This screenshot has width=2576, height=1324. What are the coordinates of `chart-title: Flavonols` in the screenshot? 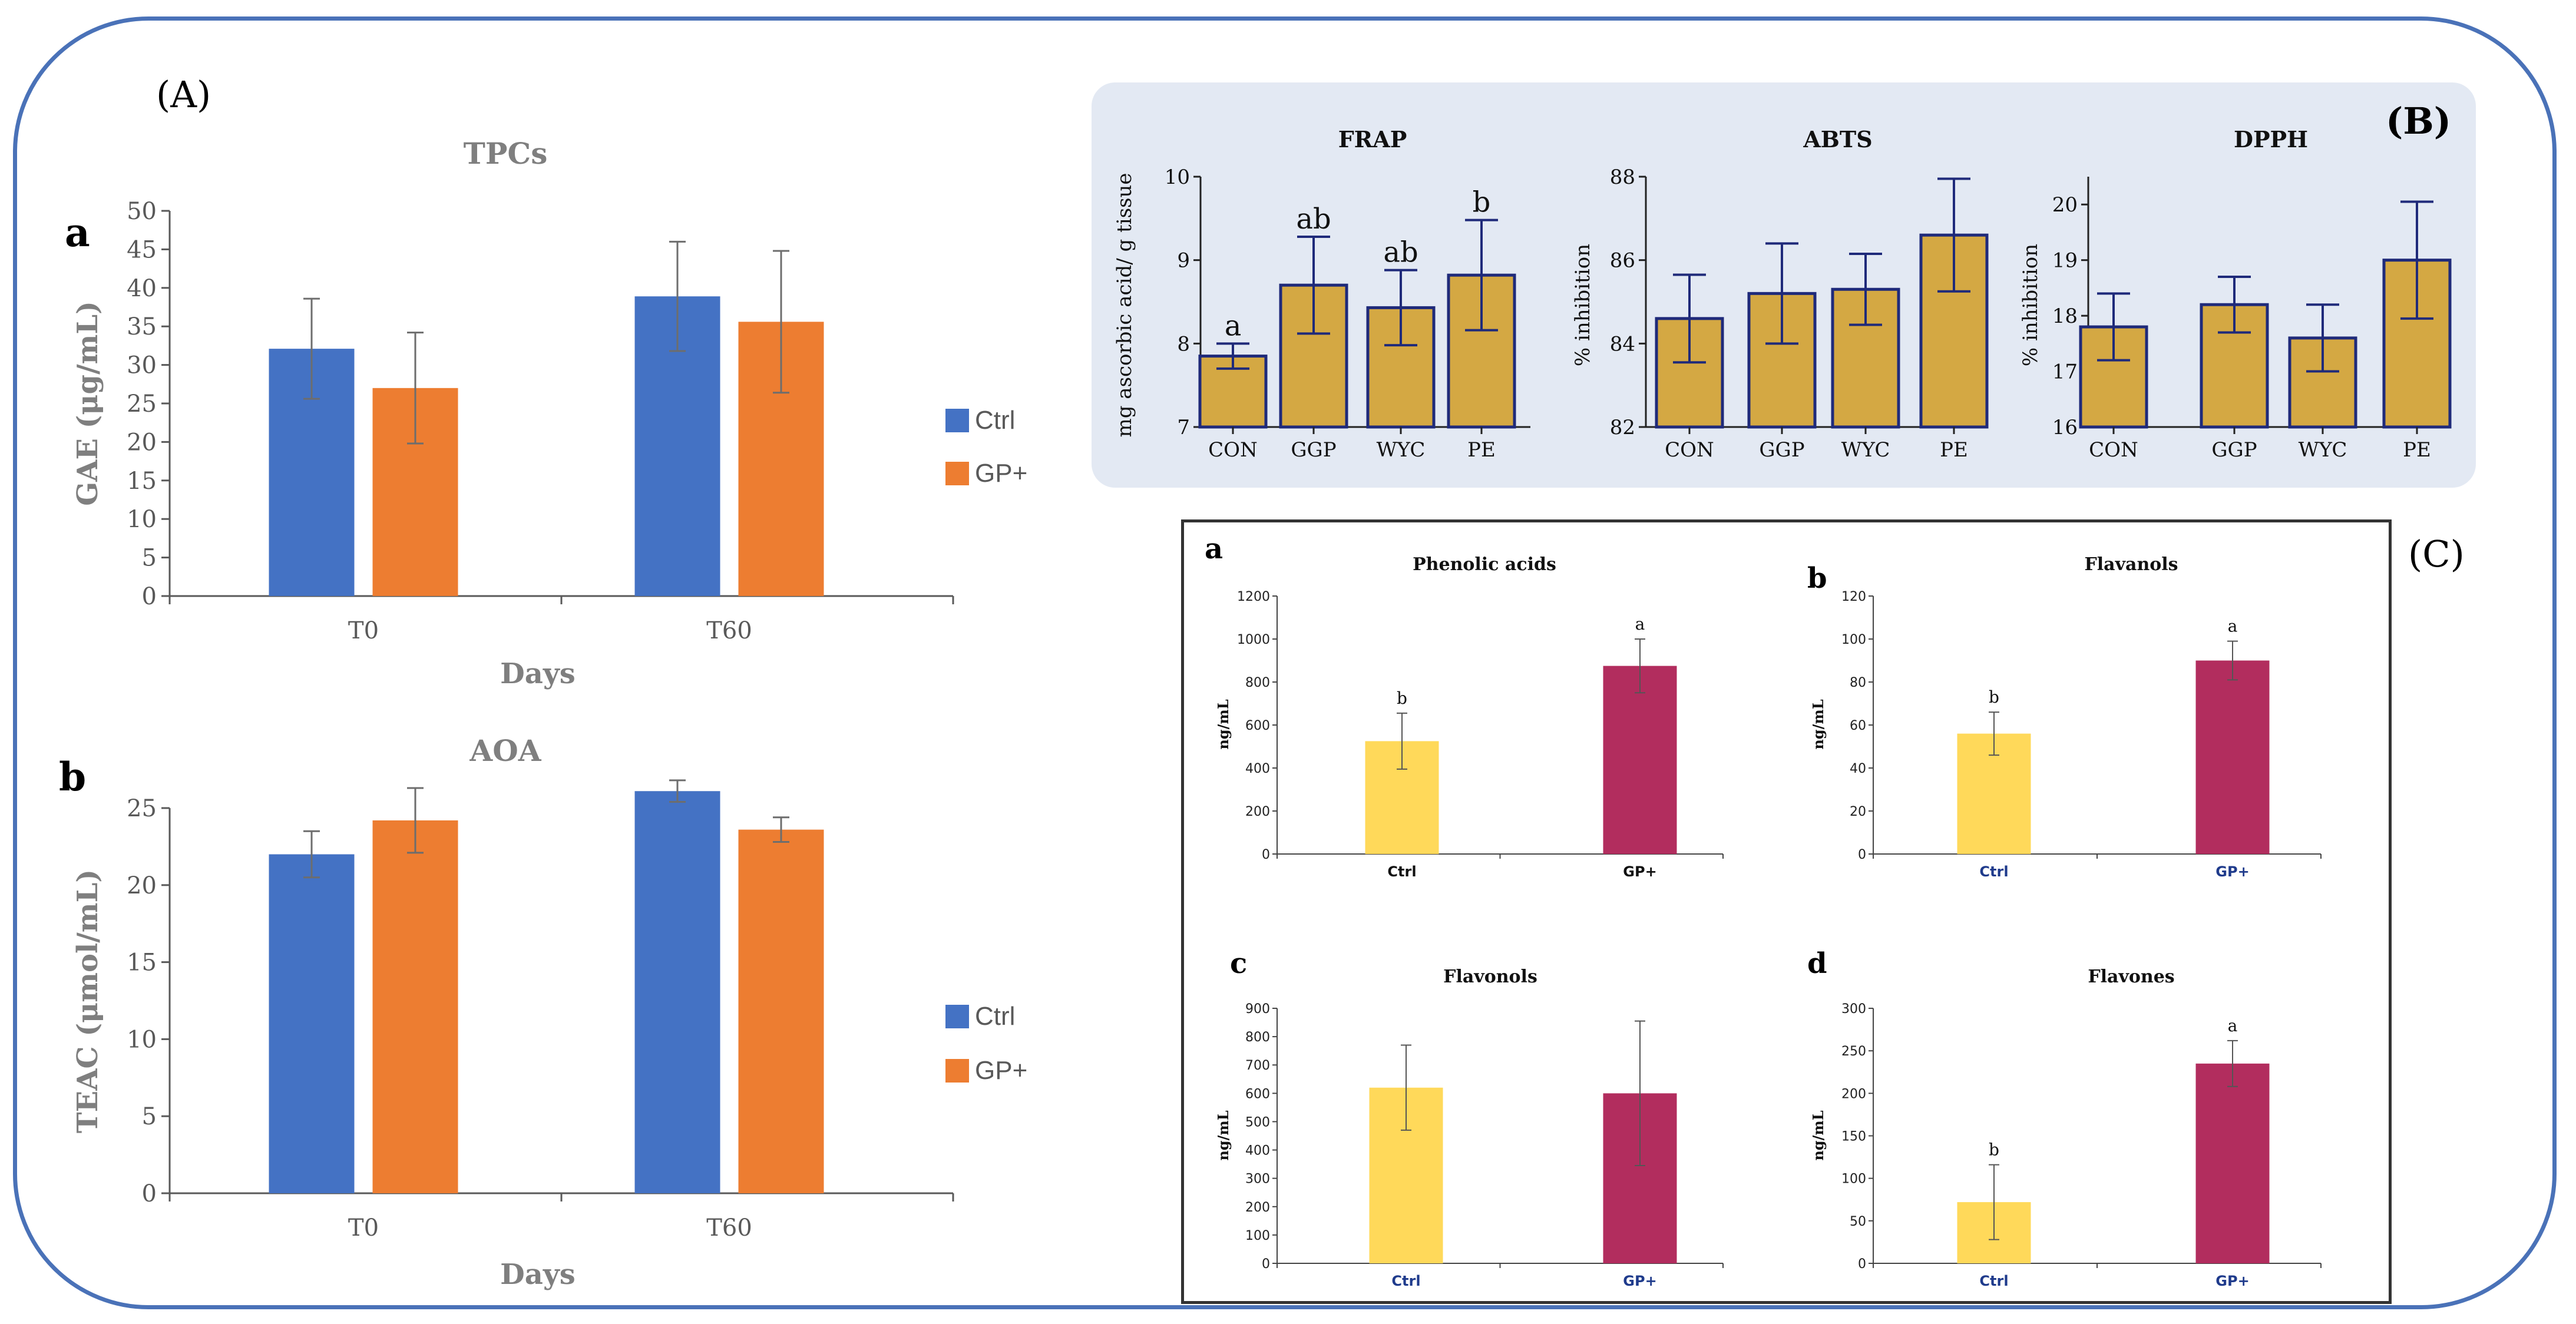 It's located at (1490, 977).